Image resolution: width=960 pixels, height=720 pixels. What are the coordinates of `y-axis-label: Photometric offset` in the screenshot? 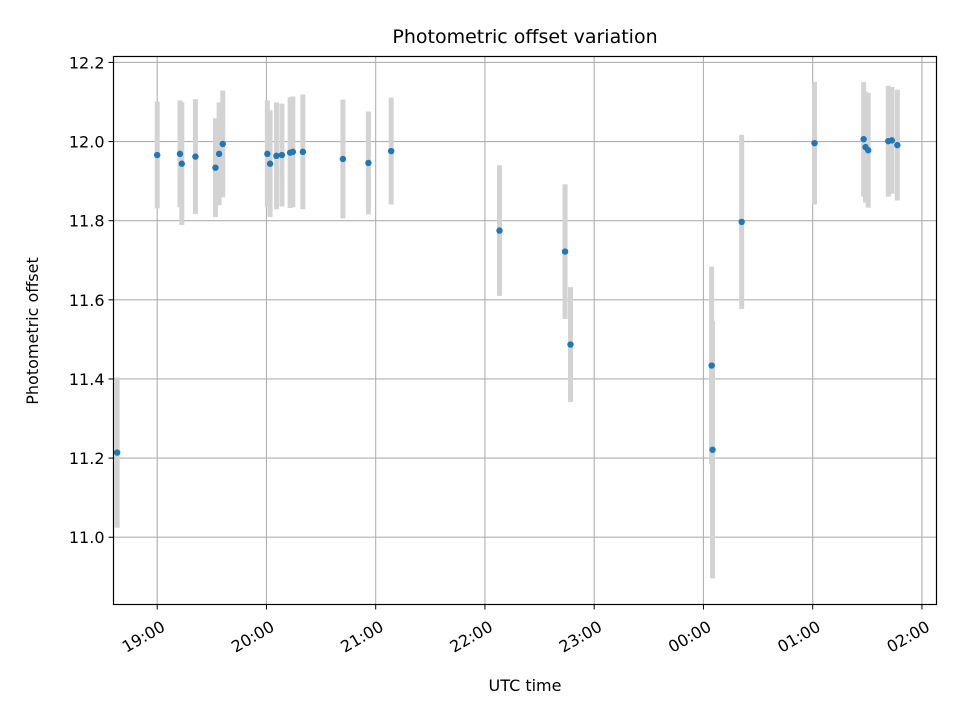 It's located at (32, 331).